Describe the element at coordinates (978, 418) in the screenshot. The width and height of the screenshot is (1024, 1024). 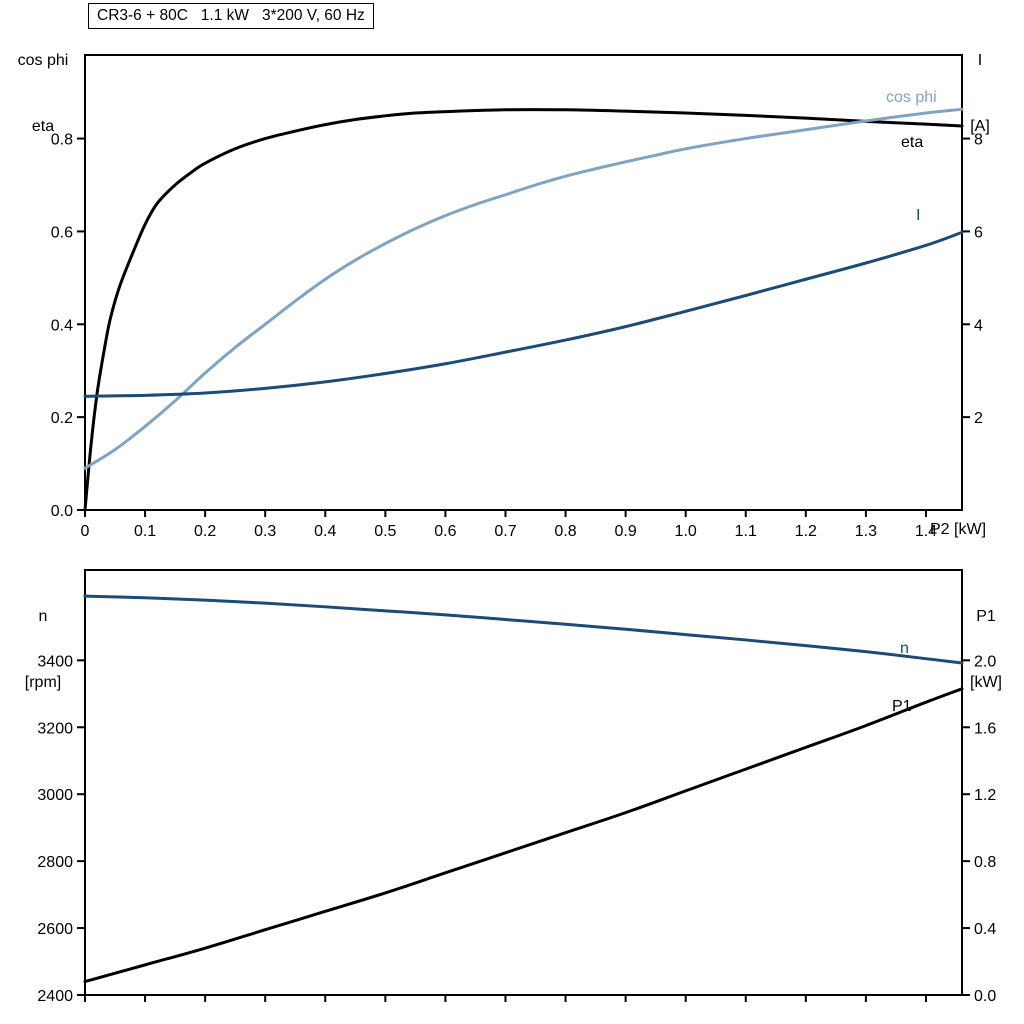
I see `y-right-tick-label: 2` at that location.